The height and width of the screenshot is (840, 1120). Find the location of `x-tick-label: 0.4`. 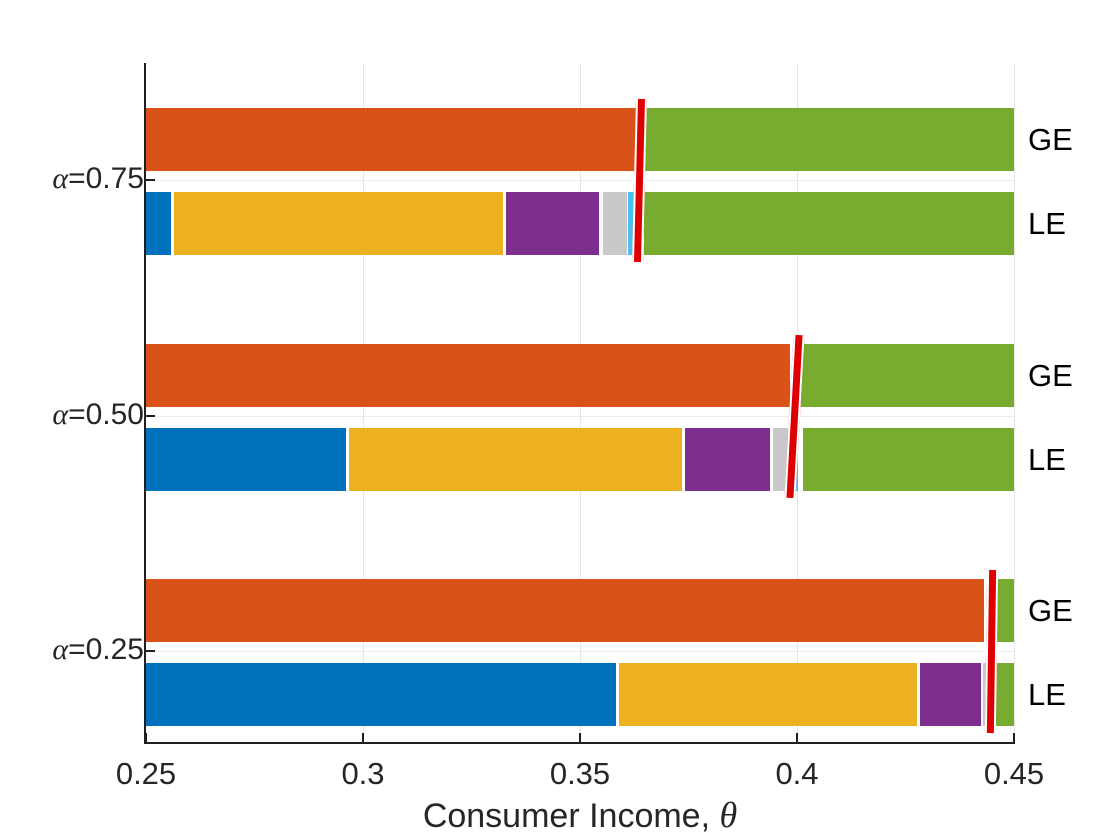

x-tick-label: 0.4 is located at coordinates (797, 773).